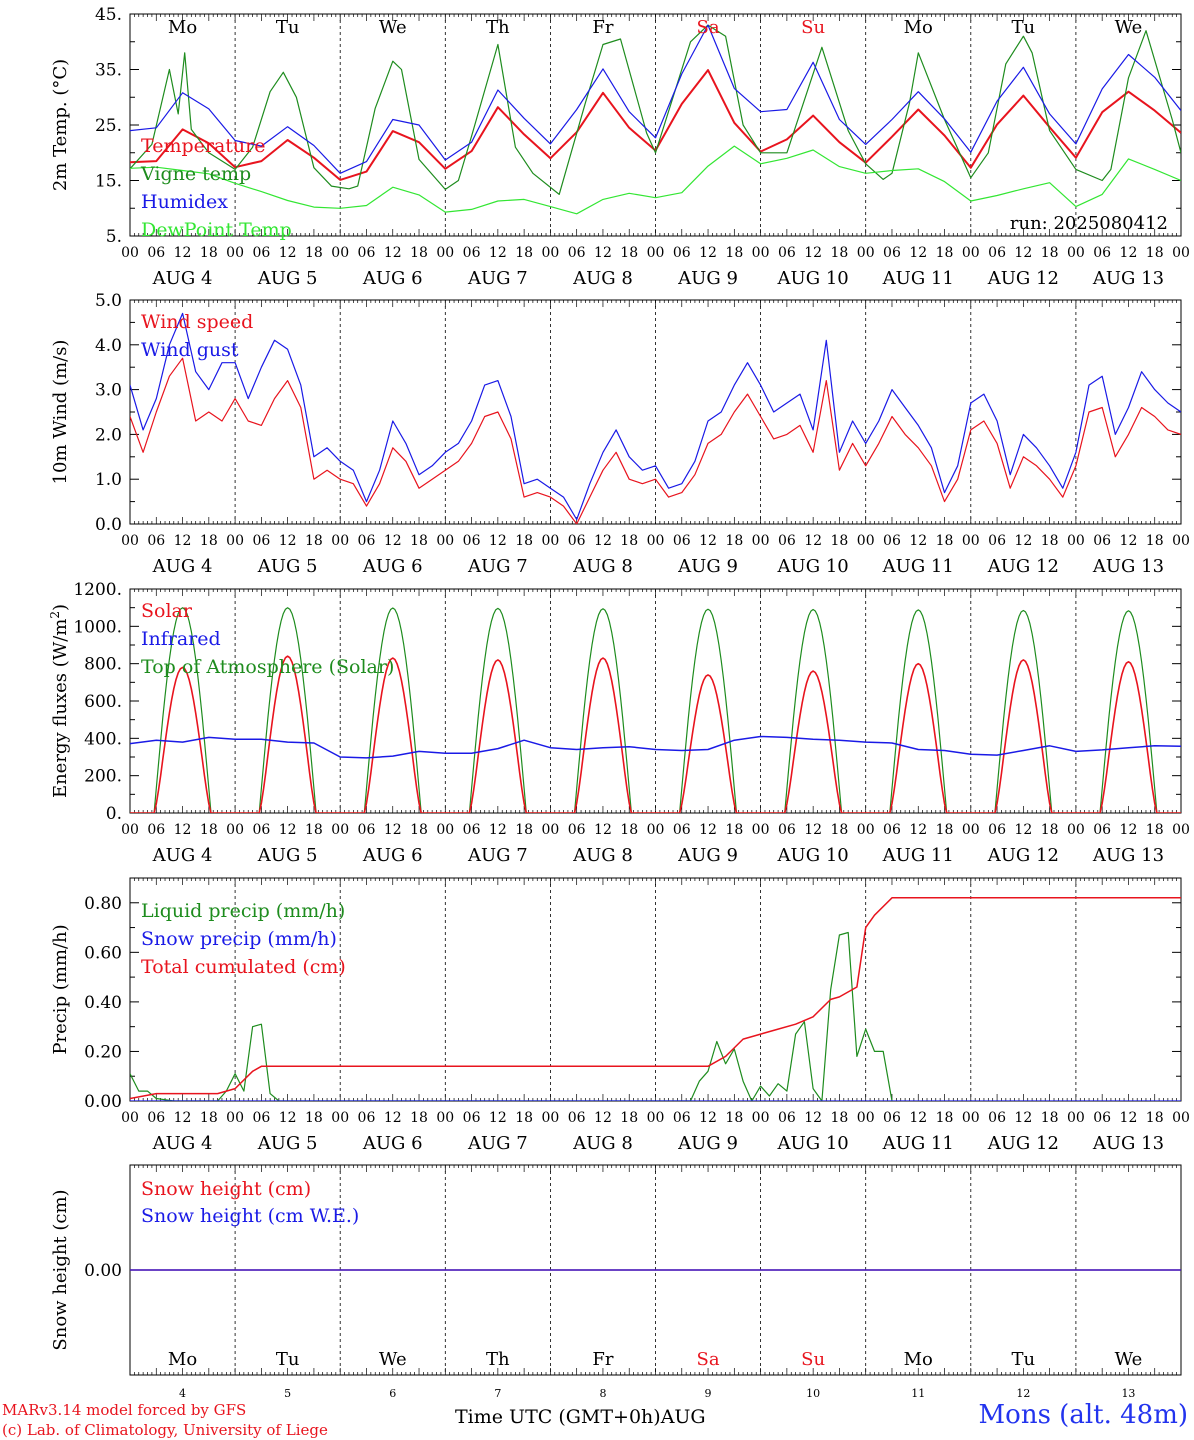 This screenshot has width=1194, height=1440. What do you see at coordinates (182, 27) in the screenshot?
I see `weekday-label: Mo` at bounding box center [182, 27].